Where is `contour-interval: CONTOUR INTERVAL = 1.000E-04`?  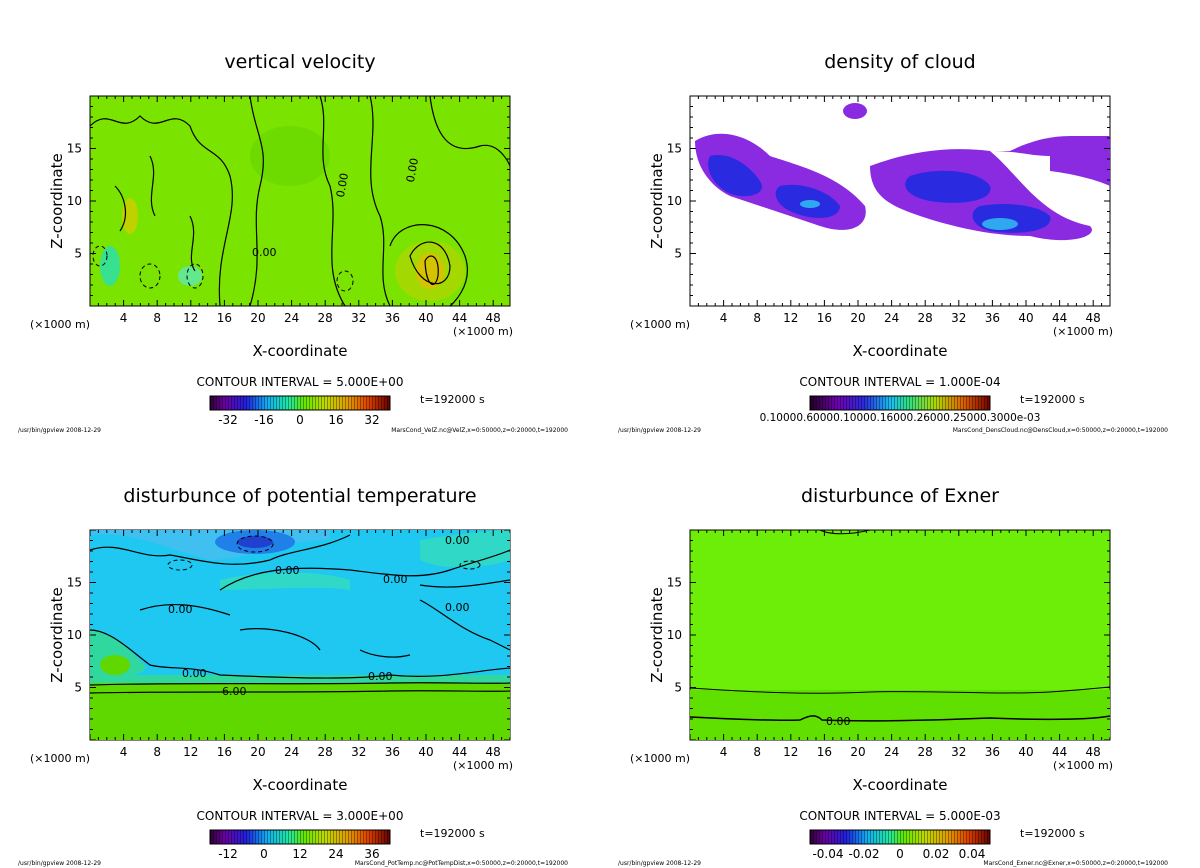 contour-interval: CONTOUR INTERVAL = 1.000E-04 is located at coordinates (899, 382).